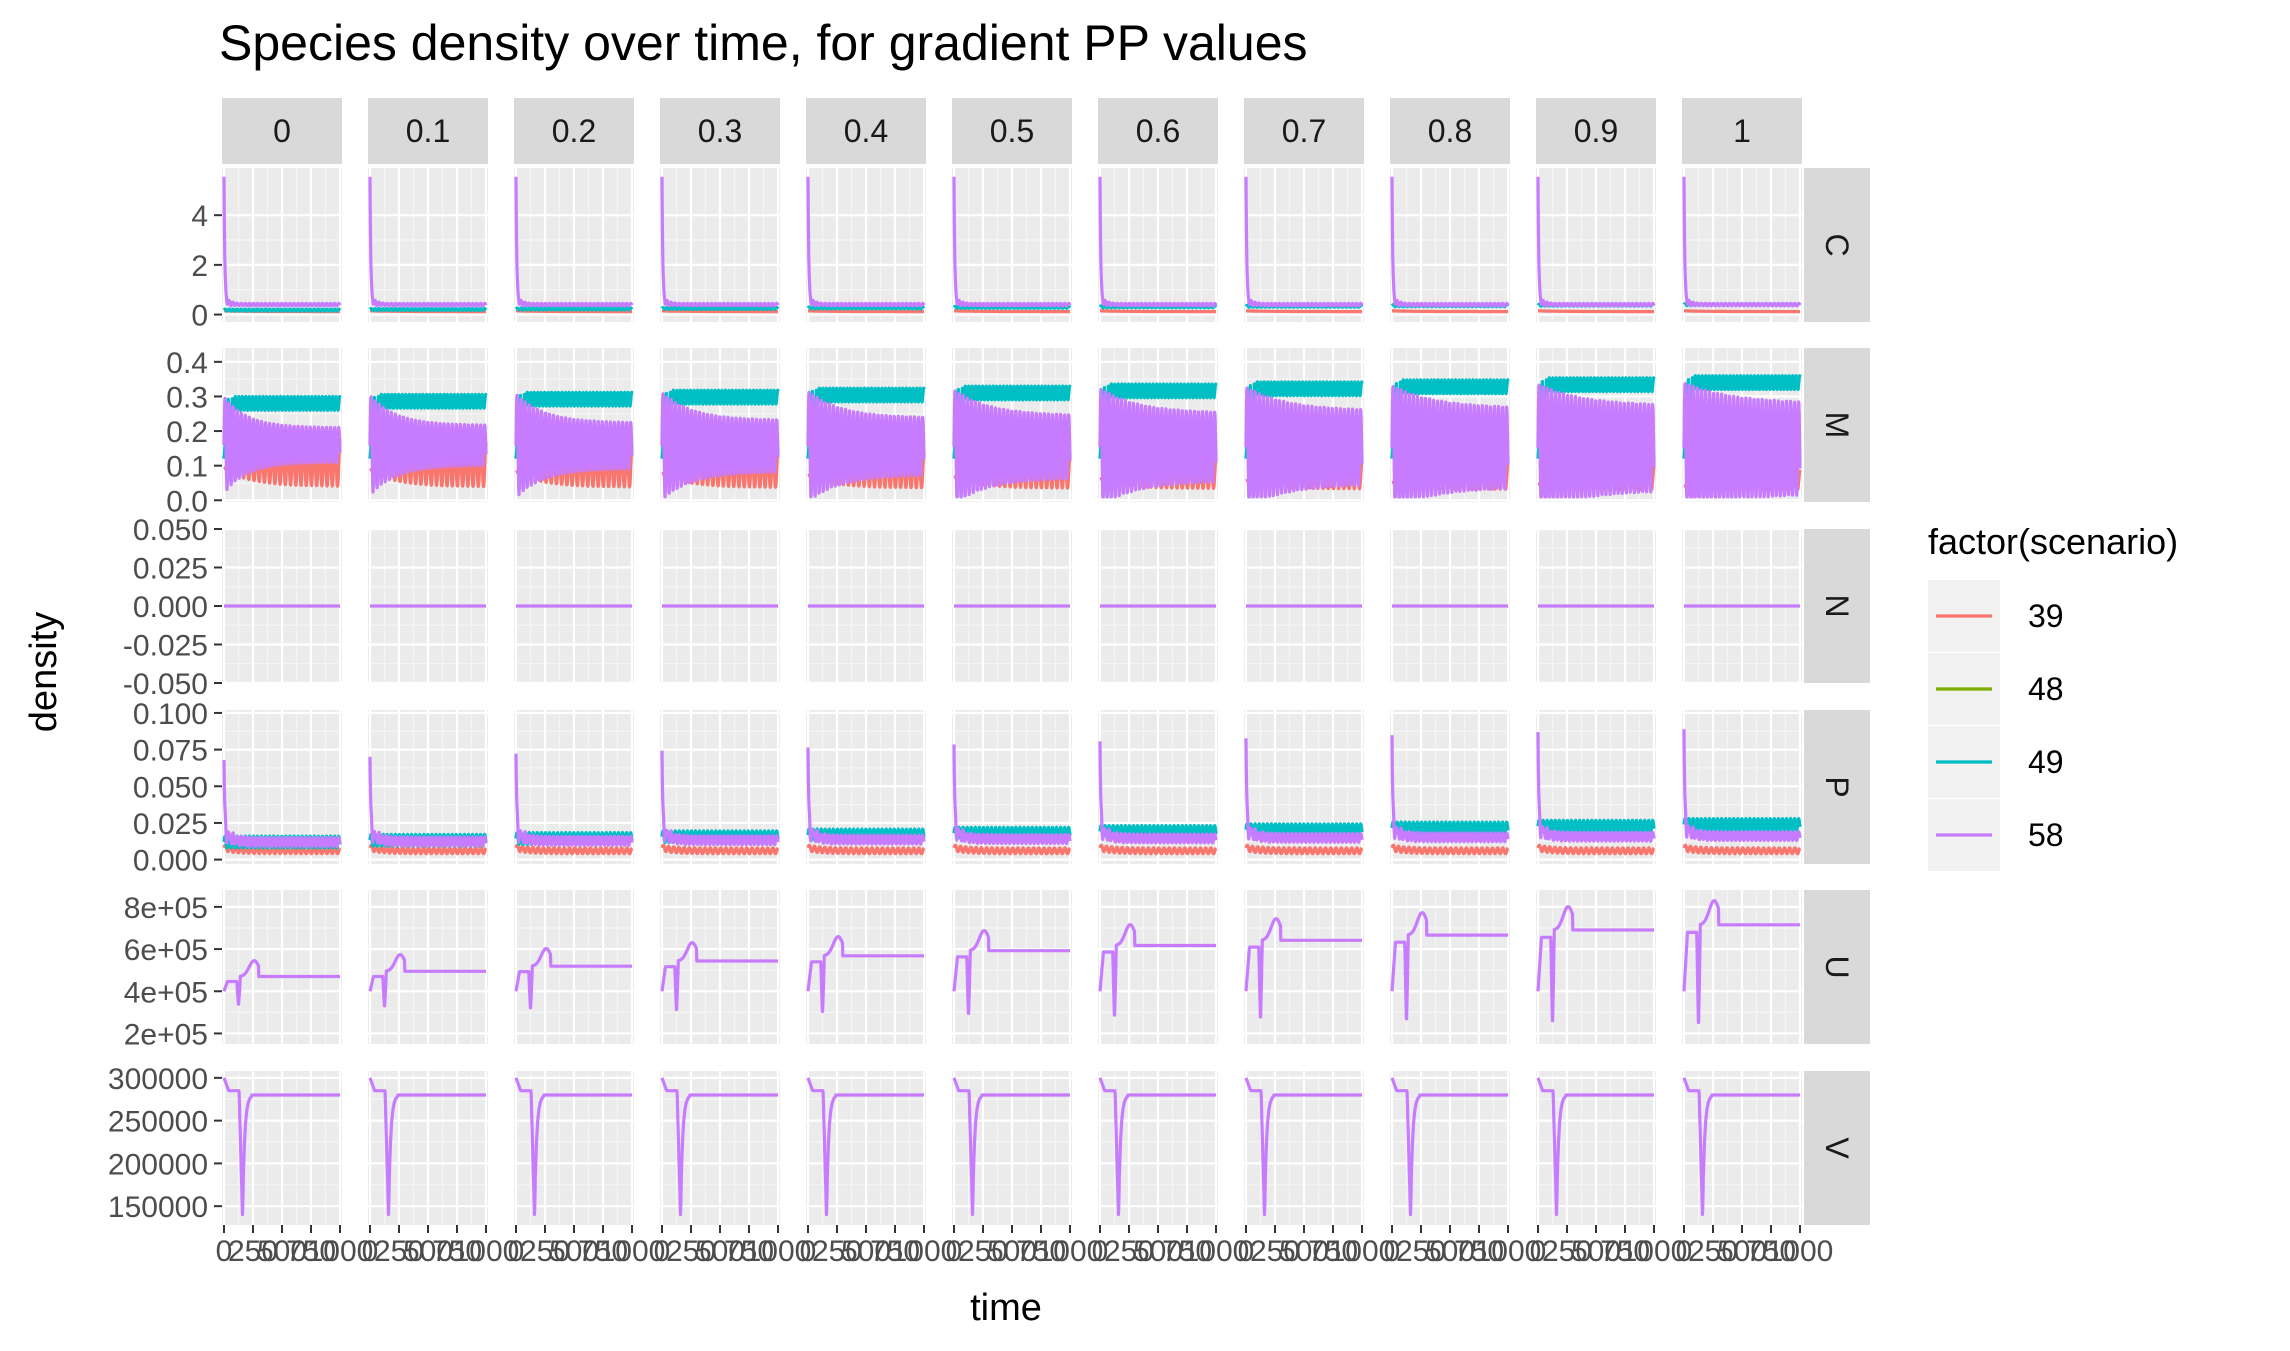 Image resolution: width=2290 pixels, height=1351 pixels. I want to click on legend-label: 48, so click(2046, 689).